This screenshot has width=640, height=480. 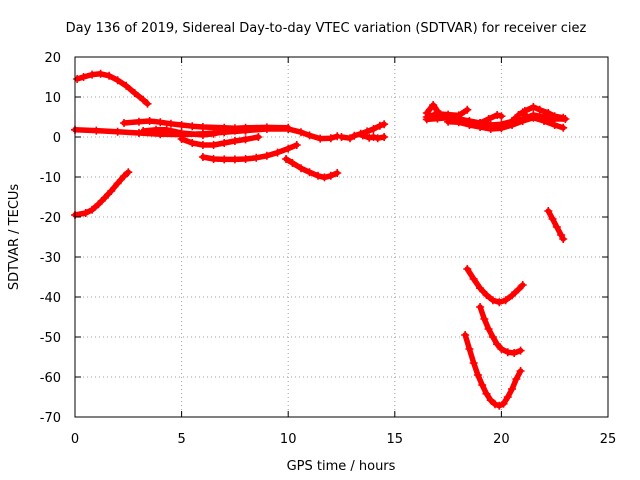 I want to click on y-tick-label: -60, so click(x=50, y=378).